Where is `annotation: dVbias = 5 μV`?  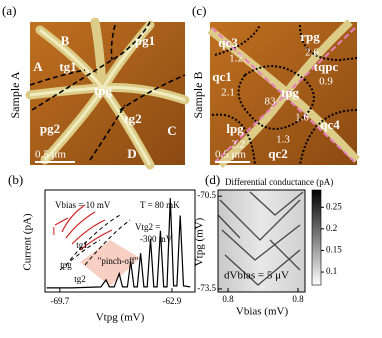 annotation: dVbias = 5 μV is located at coordinates (256, 276).